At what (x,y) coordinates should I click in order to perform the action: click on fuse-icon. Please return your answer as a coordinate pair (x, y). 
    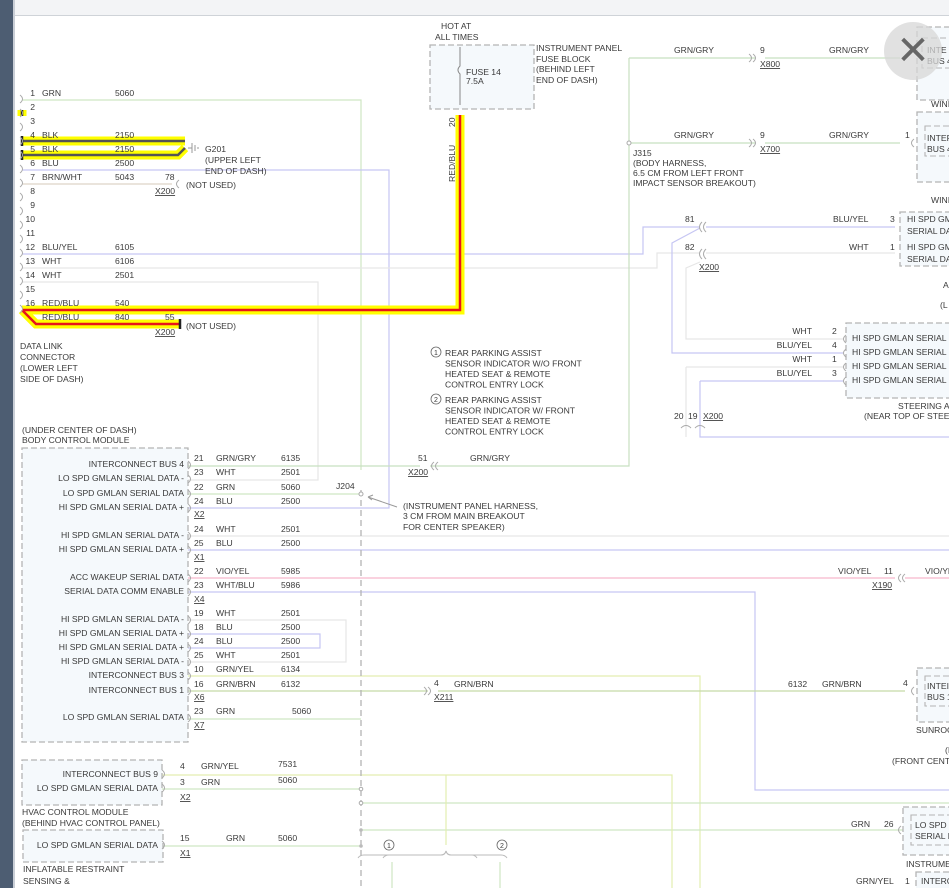
    Looking at the image, I should click on (459, 76).